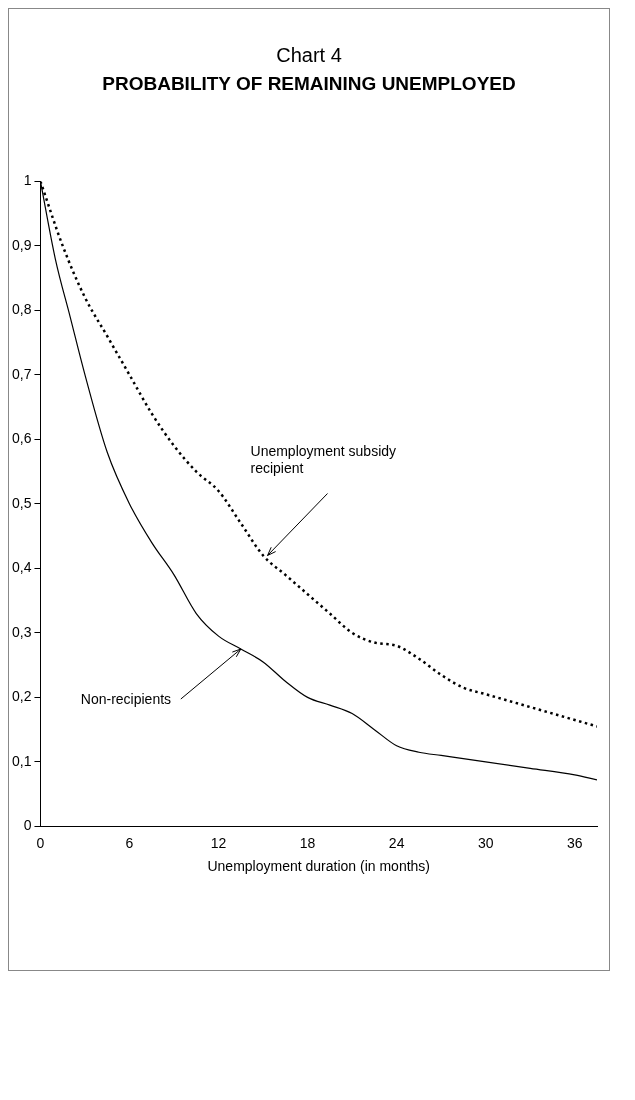  Describe the element at coordinates (21, 502) in the screenshot. I see `y-tick-label: 0,5` at that location.